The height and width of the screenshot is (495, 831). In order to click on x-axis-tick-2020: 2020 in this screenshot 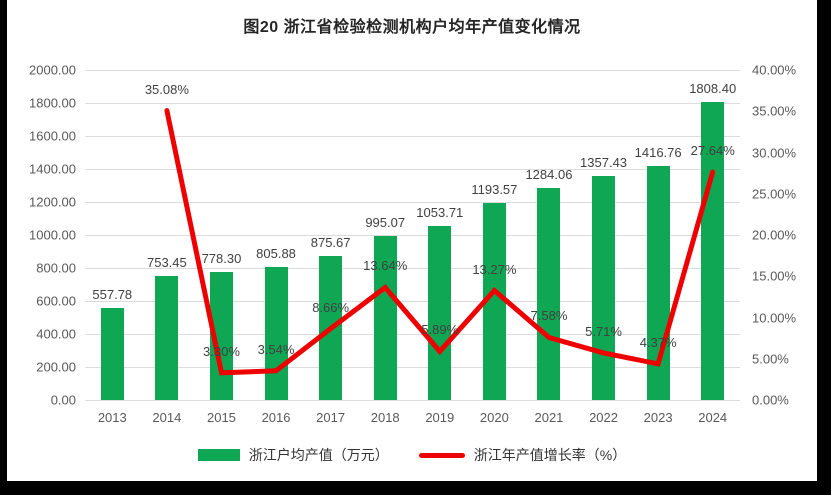, I will do `click(494, 417)`.